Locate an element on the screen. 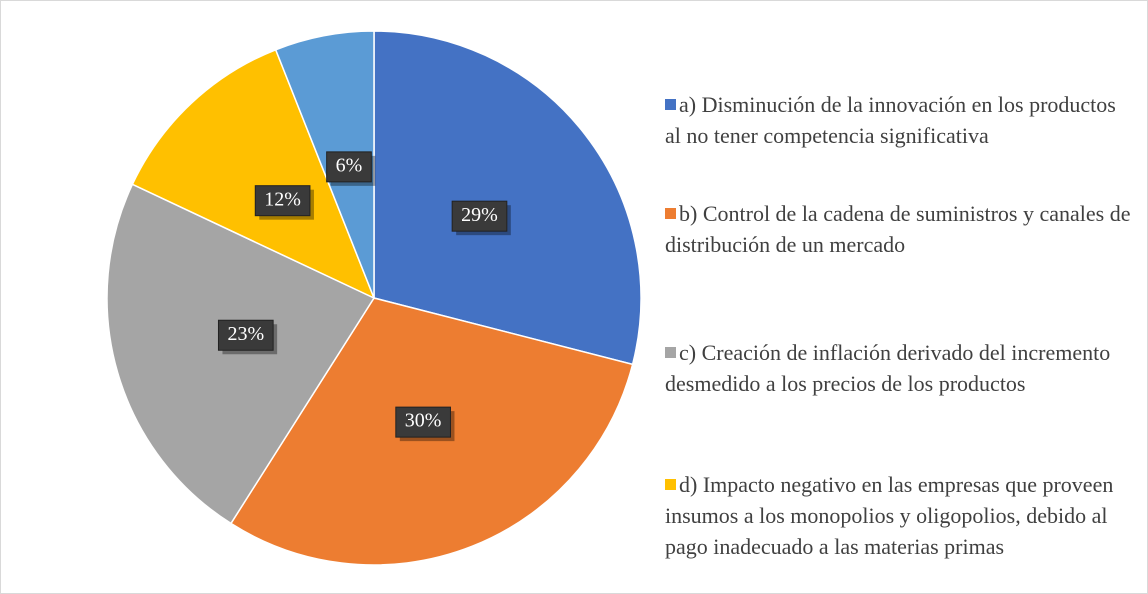 This screenshot has width=1148, height=594. data-label: 12% is located at coordinates (282, 199).